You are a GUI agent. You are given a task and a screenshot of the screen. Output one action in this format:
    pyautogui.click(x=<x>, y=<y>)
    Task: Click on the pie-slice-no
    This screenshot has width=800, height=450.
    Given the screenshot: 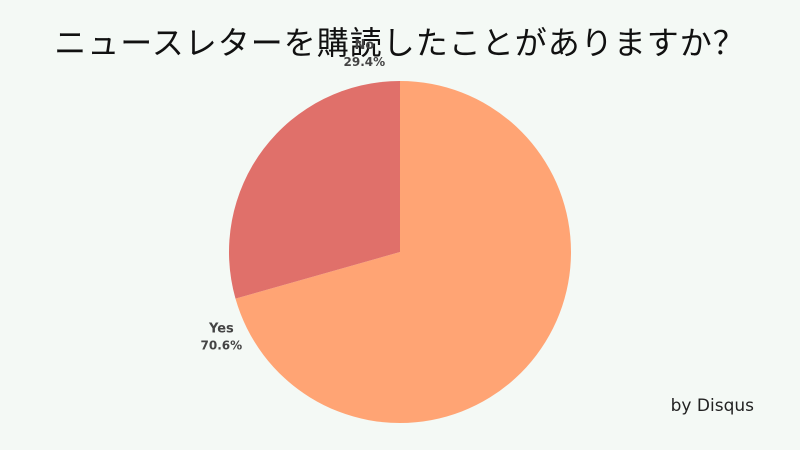 What is the action you would take?
    pyautogui.click(x=314, y=190)
    